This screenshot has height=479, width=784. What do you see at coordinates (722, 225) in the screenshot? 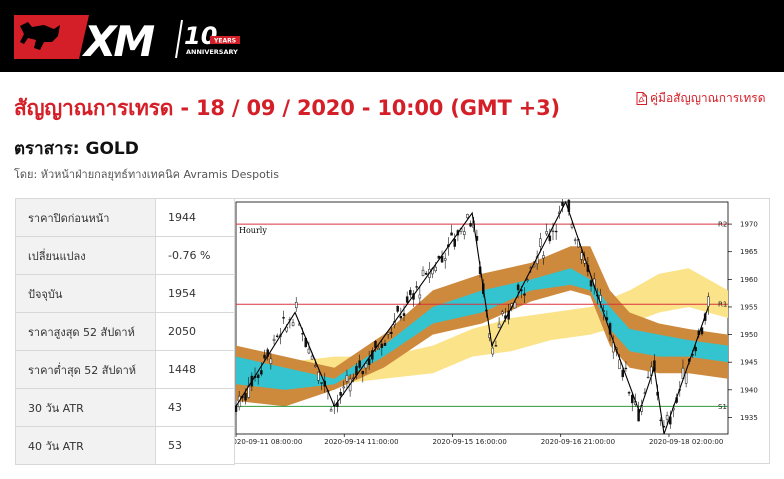
I see `level-label-r2: R2` at bounding box center [722, 225].